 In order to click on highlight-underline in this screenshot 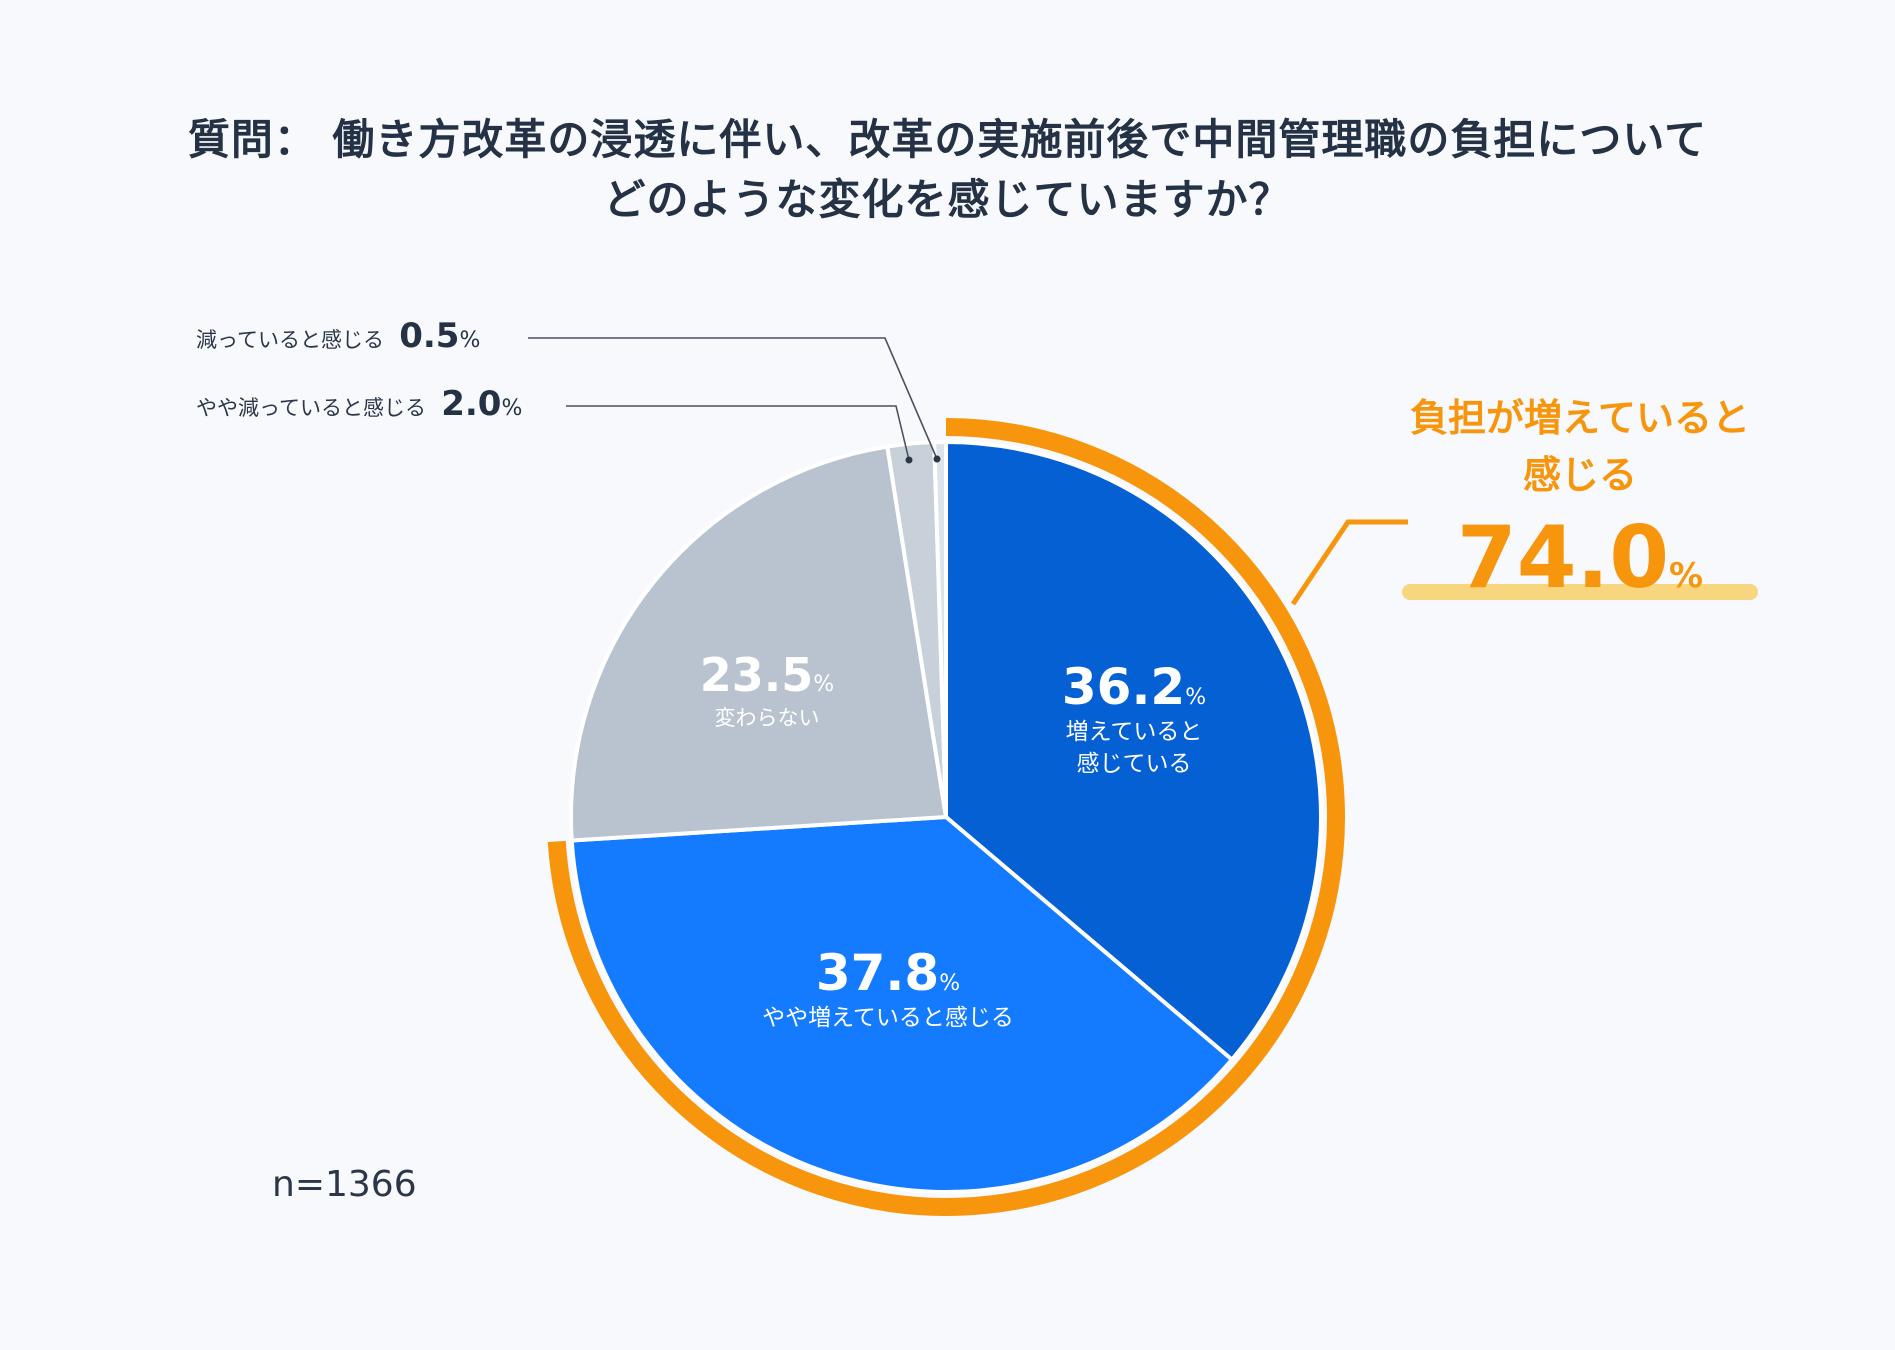, I will do `click(1580, 592)`.